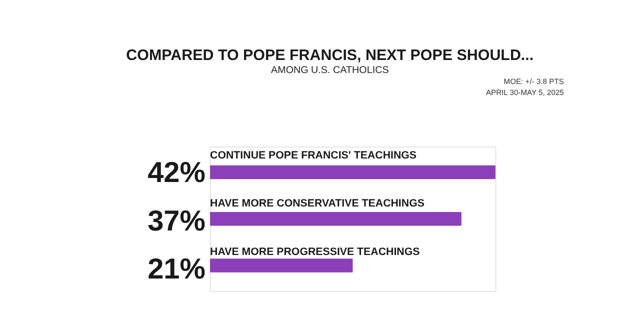 The width and height of the screenshot is (640, 330). I want to click on y-tick-label: HAVE MORE PROGRESSIVE TEACHINGS, so click(315, 252).